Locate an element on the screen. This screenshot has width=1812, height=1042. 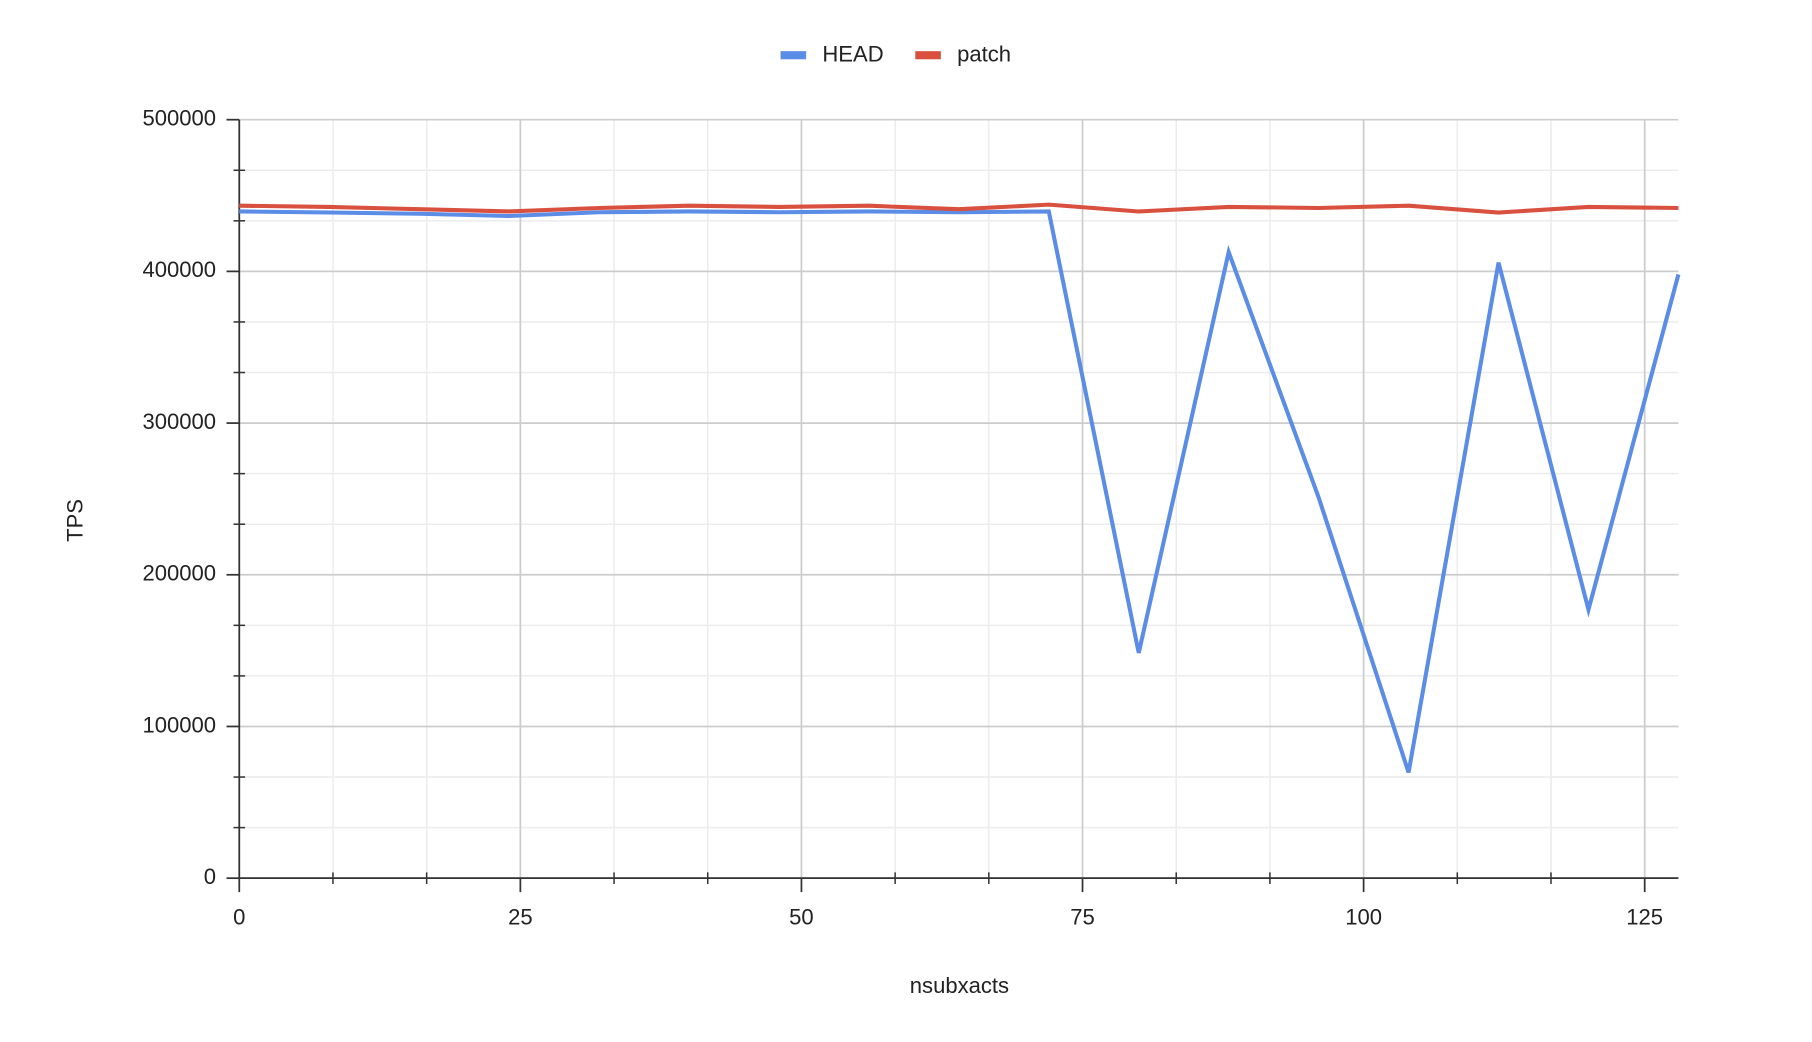
y-tick-label: 200000 is located at coordinates (179, 573).